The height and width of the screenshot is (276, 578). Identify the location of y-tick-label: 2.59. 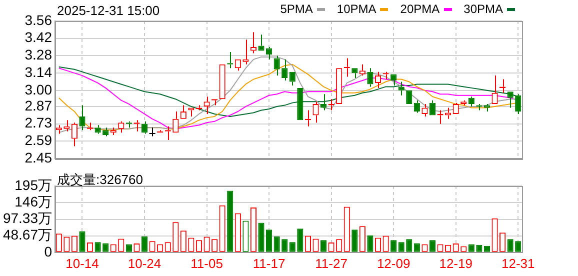
(38, 140).